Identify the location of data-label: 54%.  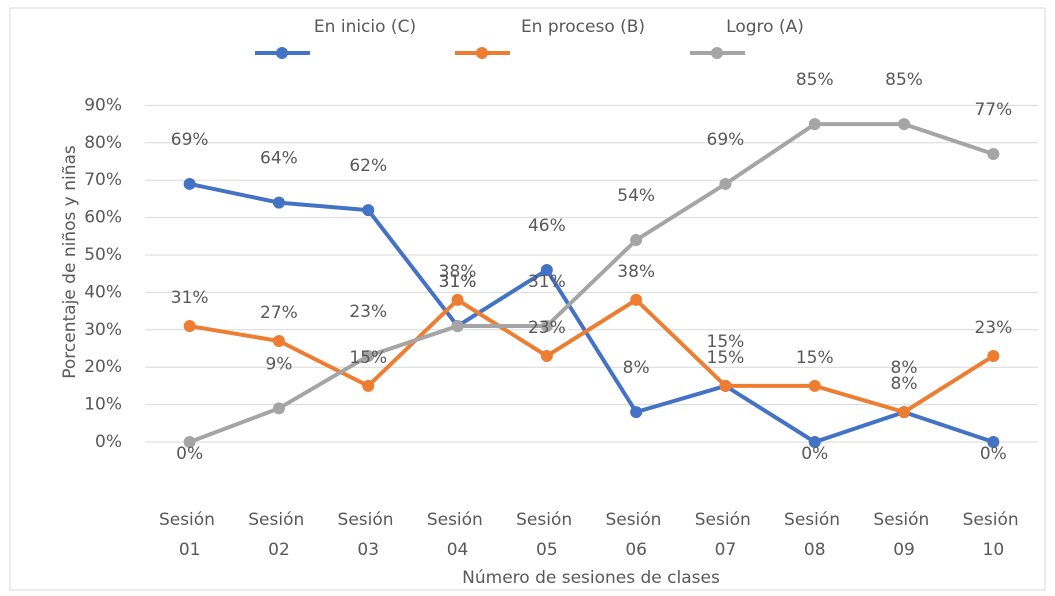
(636, 196).